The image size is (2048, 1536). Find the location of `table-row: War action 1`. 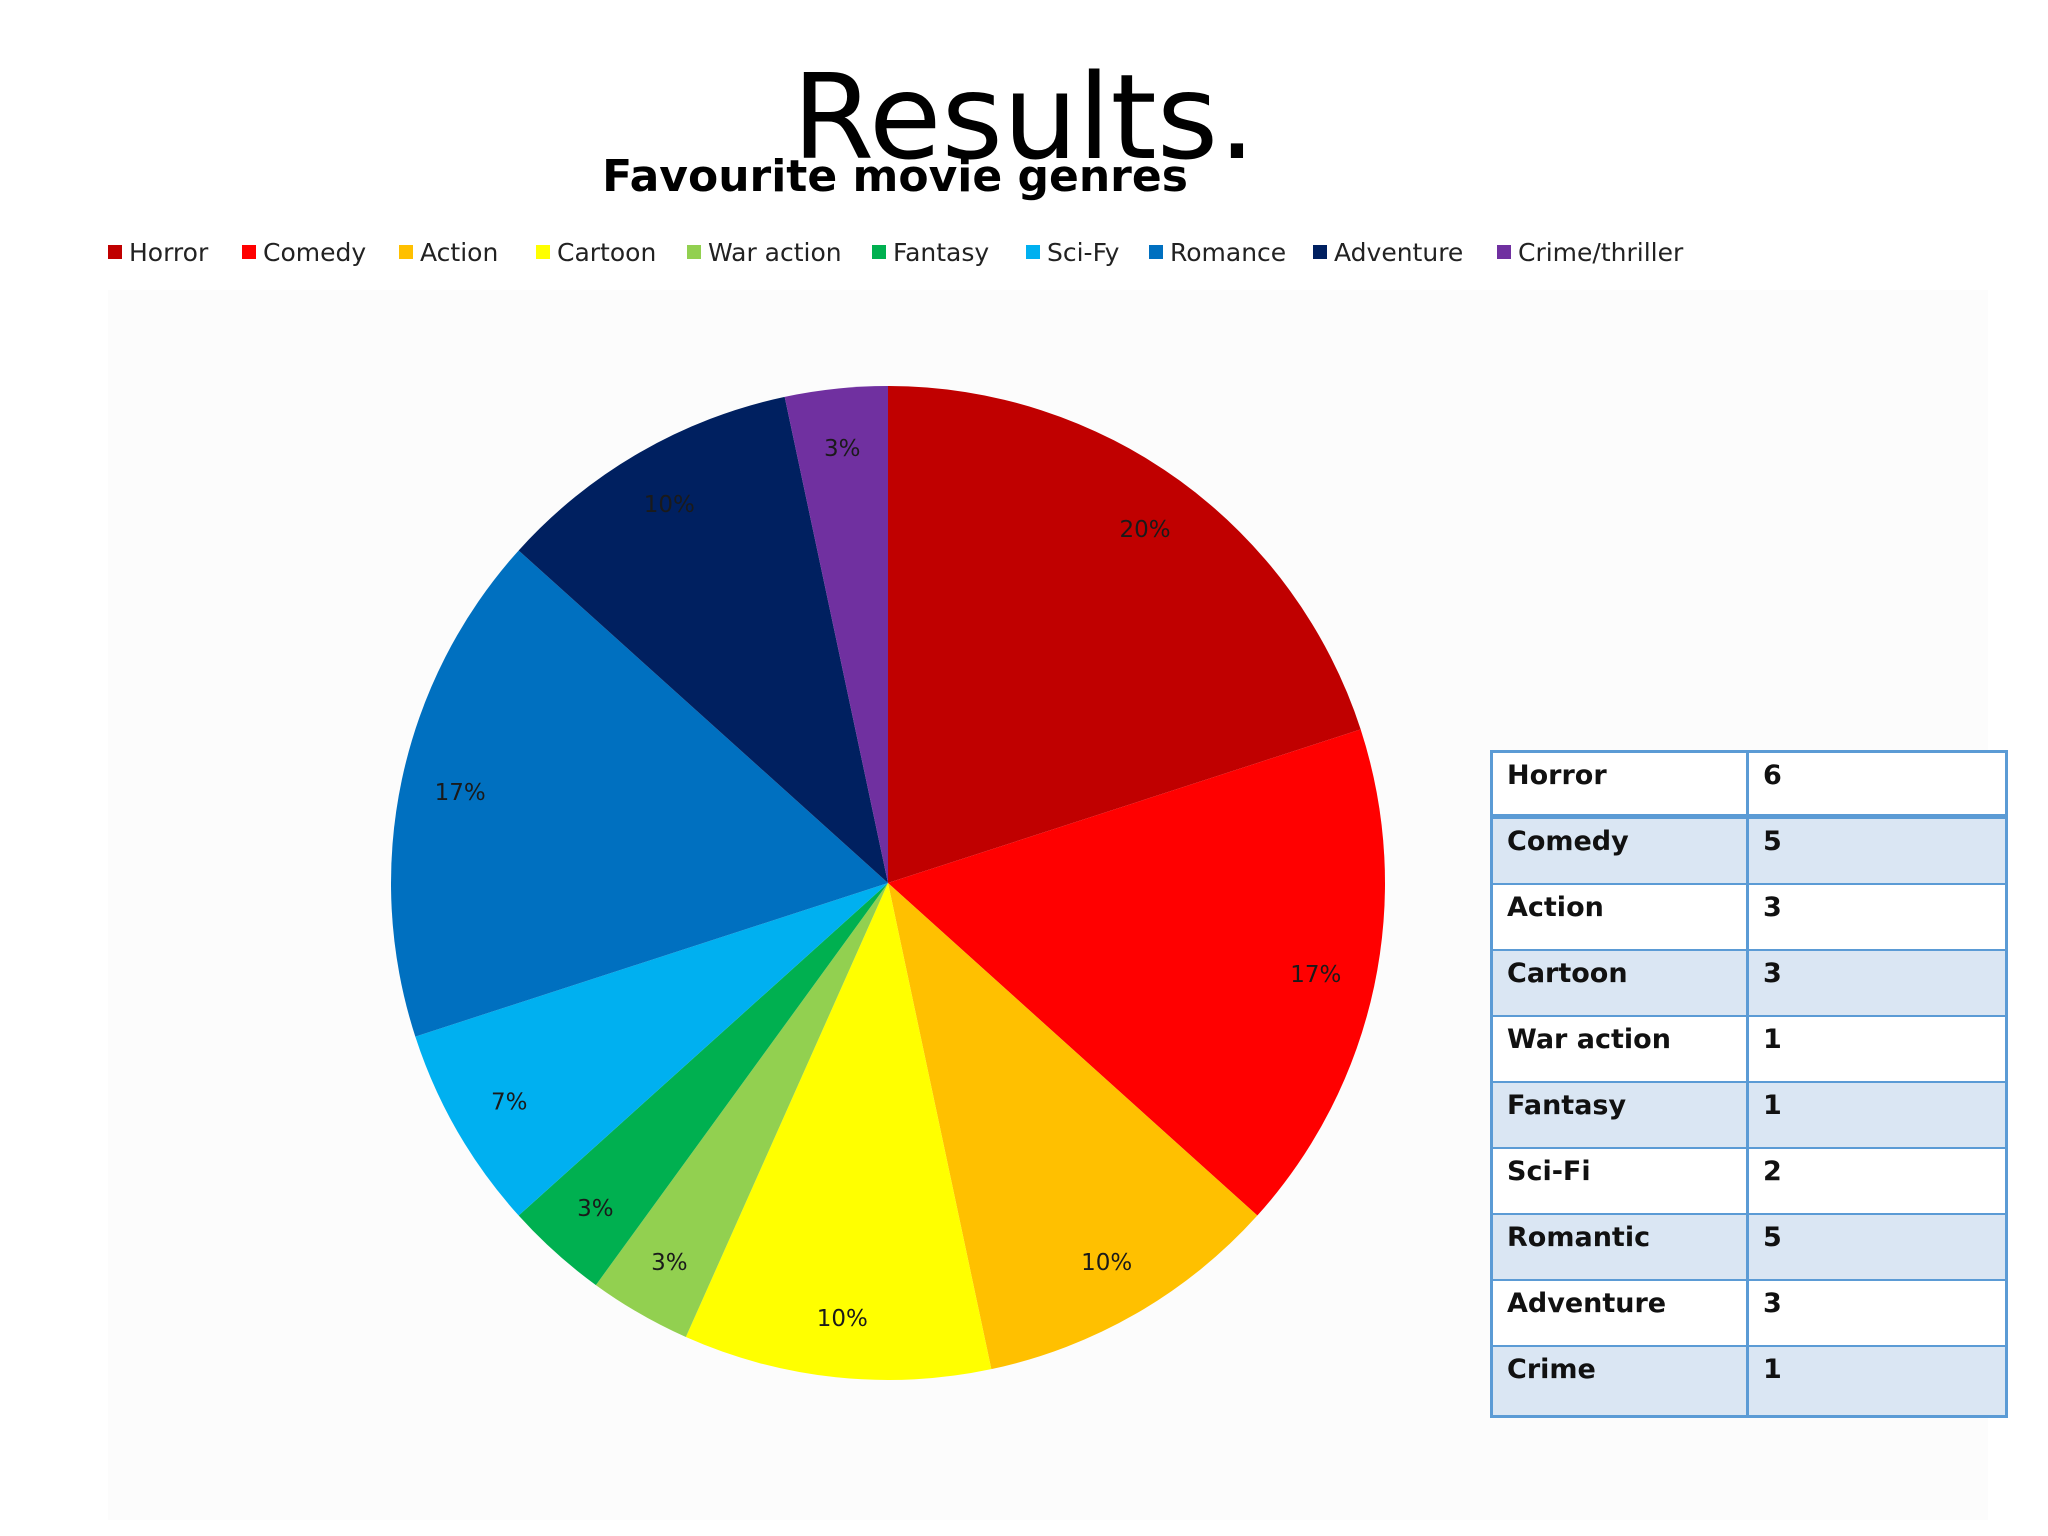

table-row: War action 1 is located at coordinates (1749, 1050).